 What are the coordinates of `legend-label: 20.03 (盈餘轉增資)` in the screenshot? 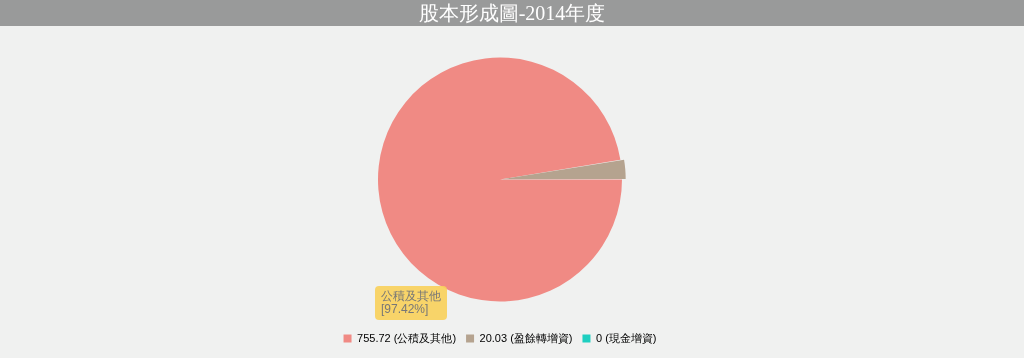 It's located at (526, 337).